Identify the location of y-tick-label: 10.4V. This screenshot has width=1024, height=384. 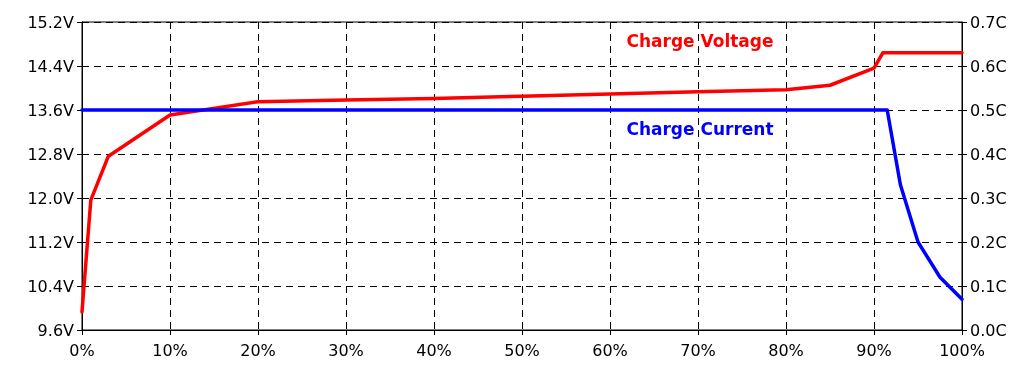
(51, 286).